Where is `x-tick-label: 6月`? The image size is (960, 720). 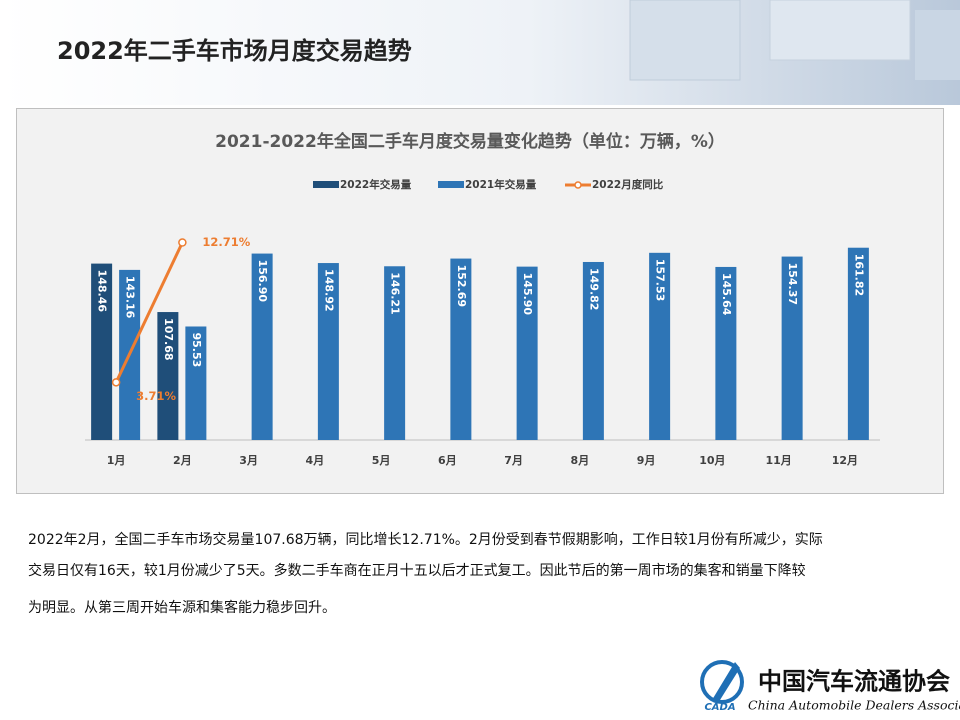
x-tick-label: 6月 is located at coordinates (447, 460).